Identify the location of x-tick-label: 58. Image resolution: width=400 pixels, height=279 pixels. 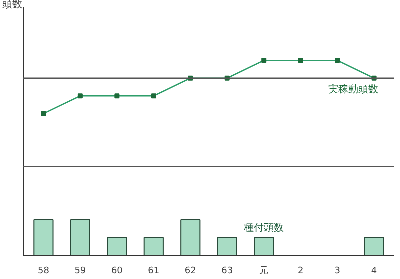
(44, 271).